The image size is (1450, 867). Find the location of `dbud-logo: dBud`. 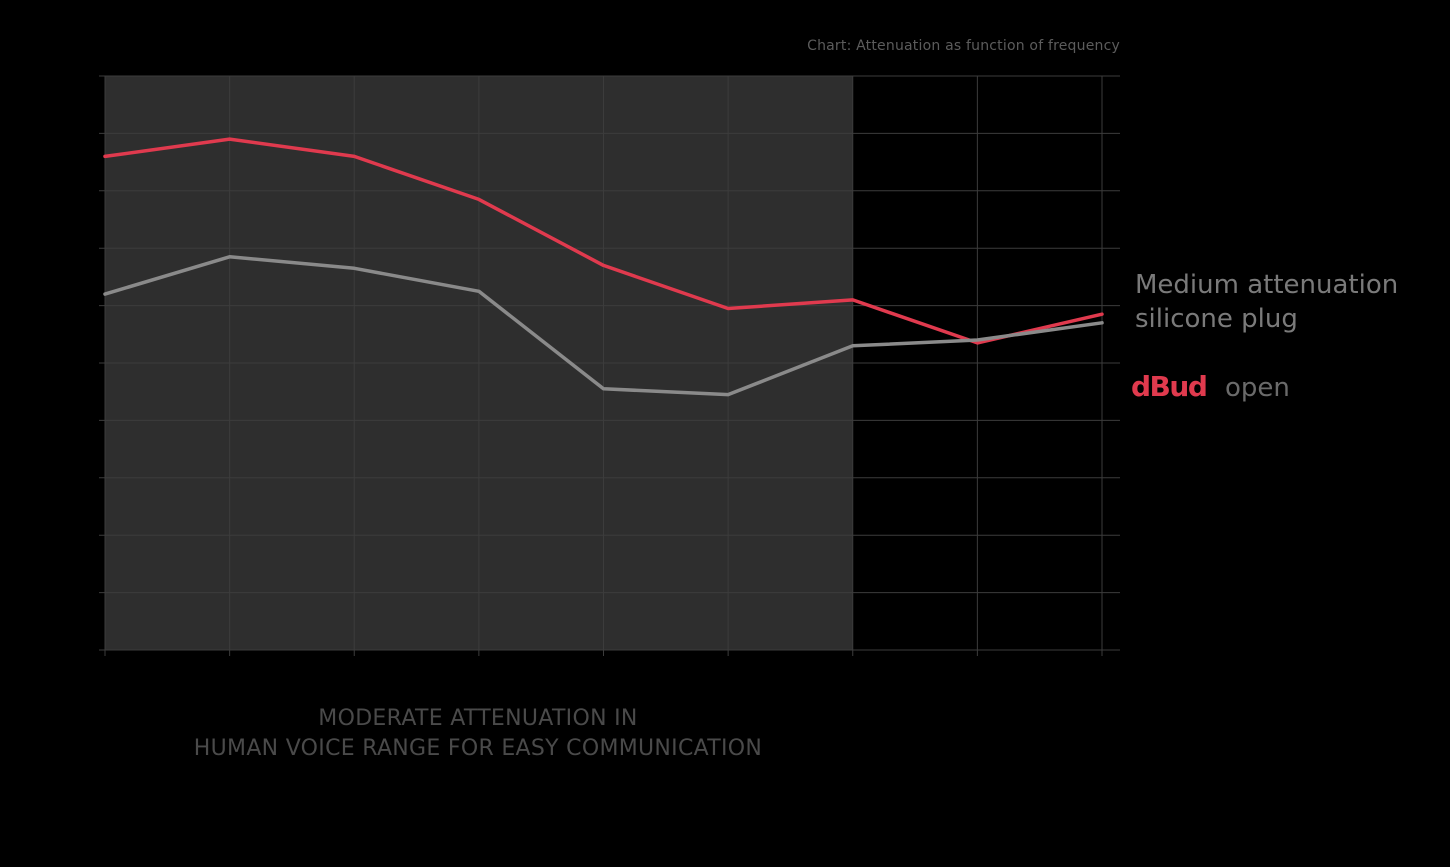

dbud-logo: dBud is located at coordinates (1169, 386).